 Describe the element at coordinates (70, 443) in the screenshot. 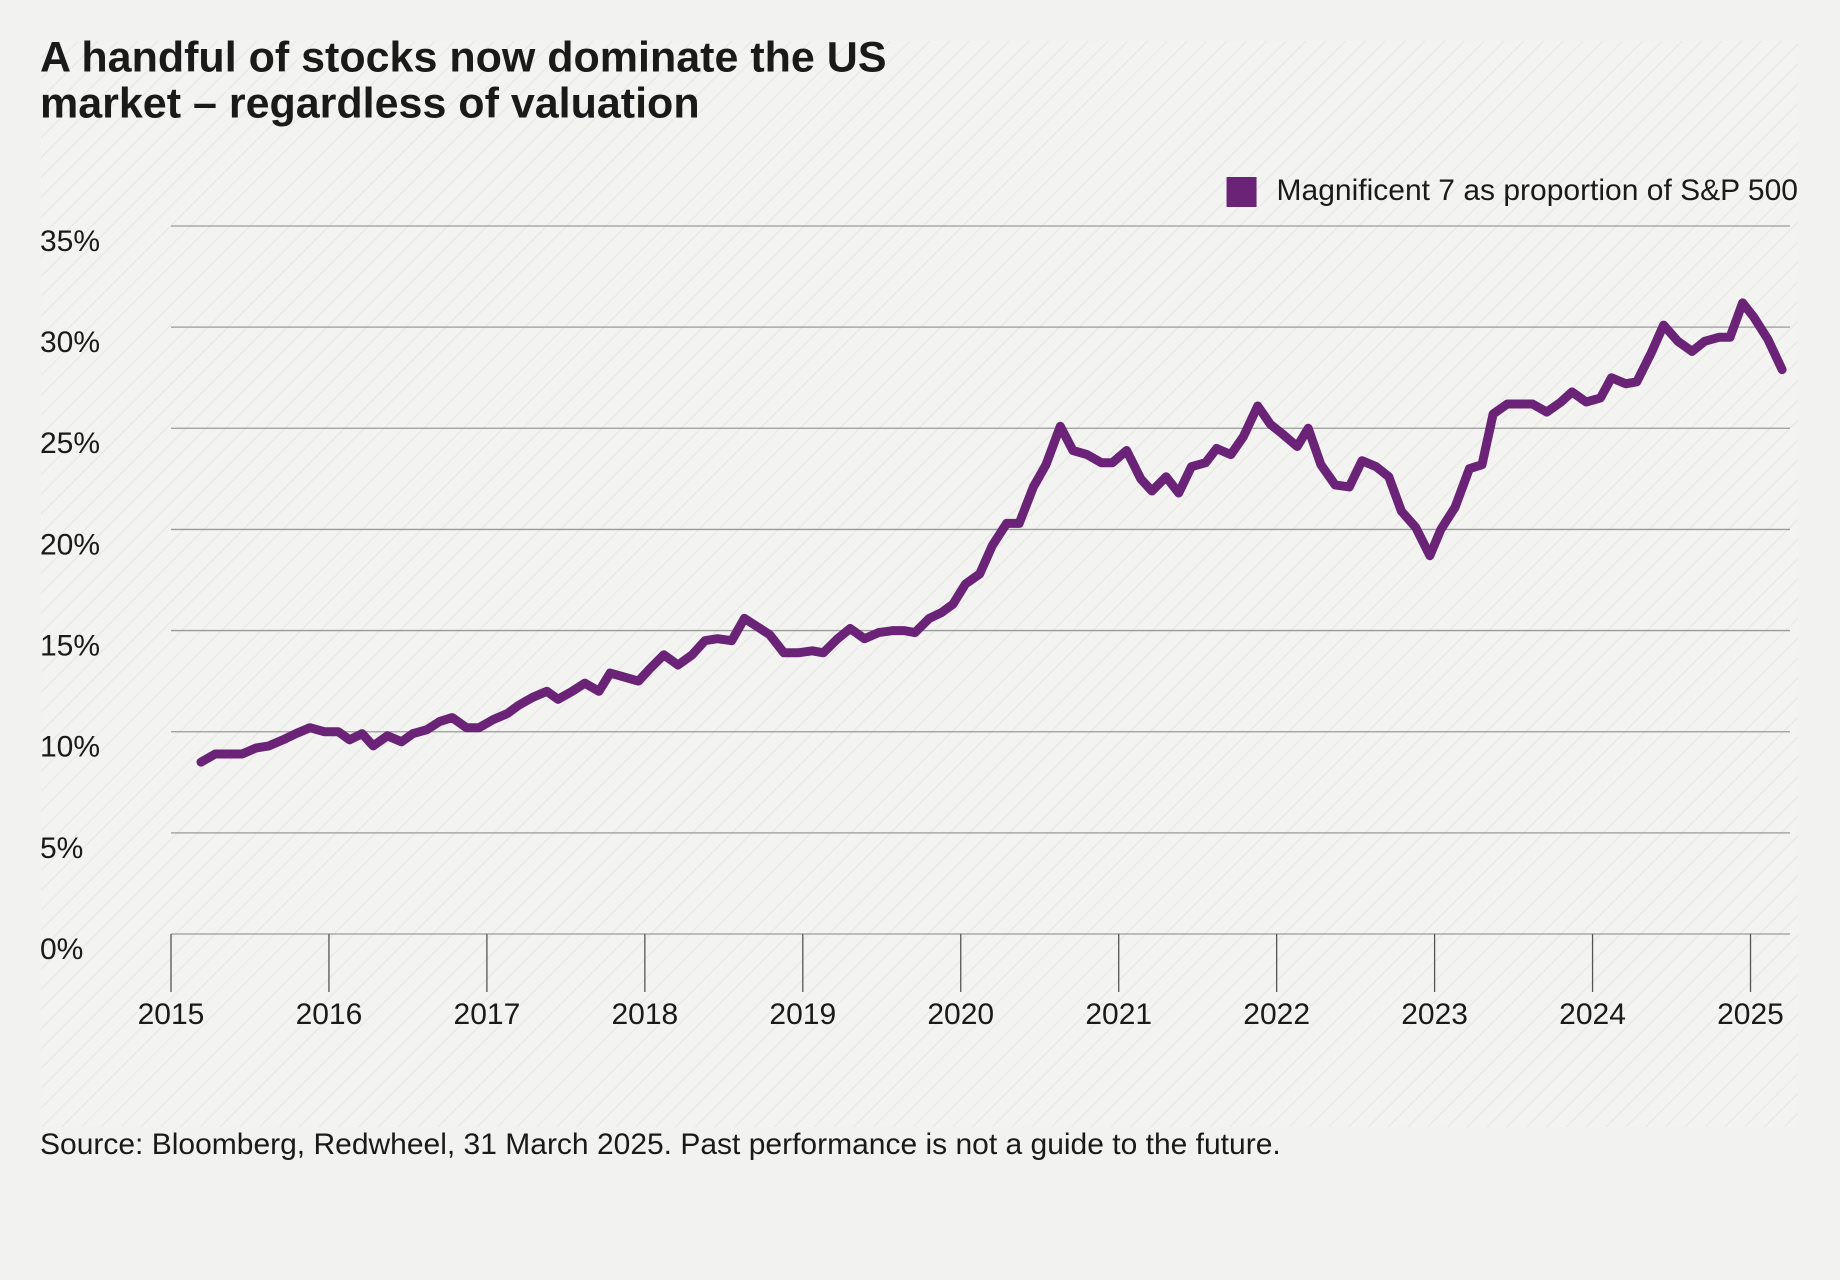

I see `y-tick-label: 25%` at that location.